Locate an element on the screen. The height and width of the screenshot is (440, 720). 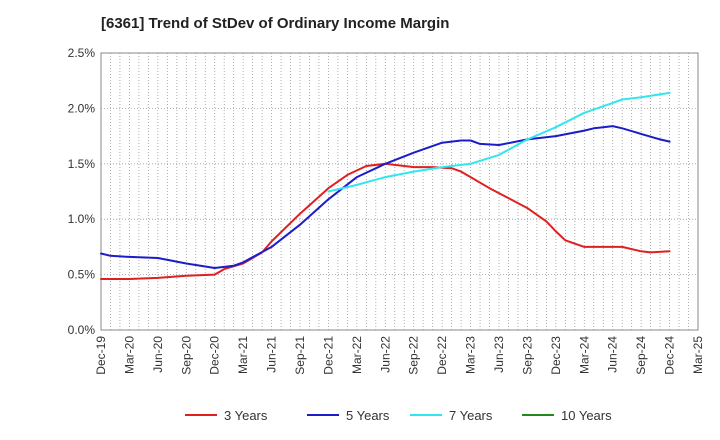
x-tick-label: Dec-21 is located at coordinates (328, 355).